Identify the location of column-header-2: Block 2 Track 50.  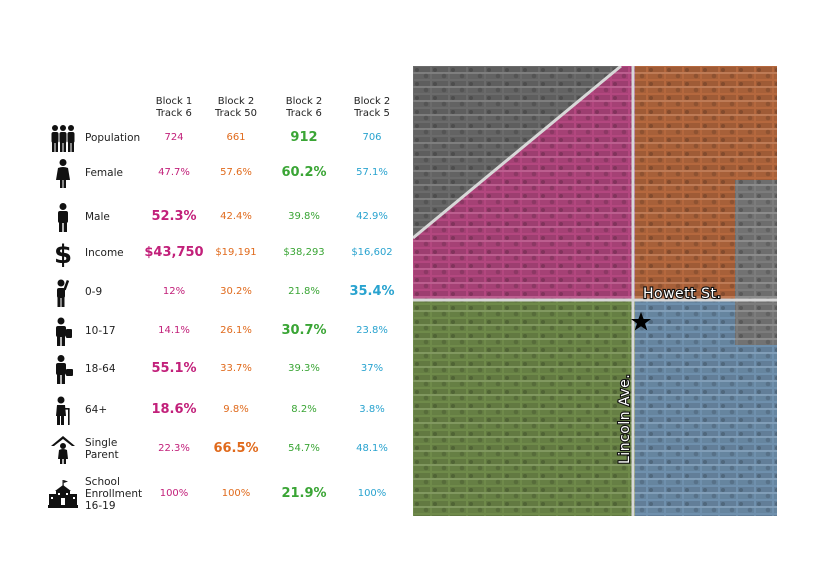
(236, 108).